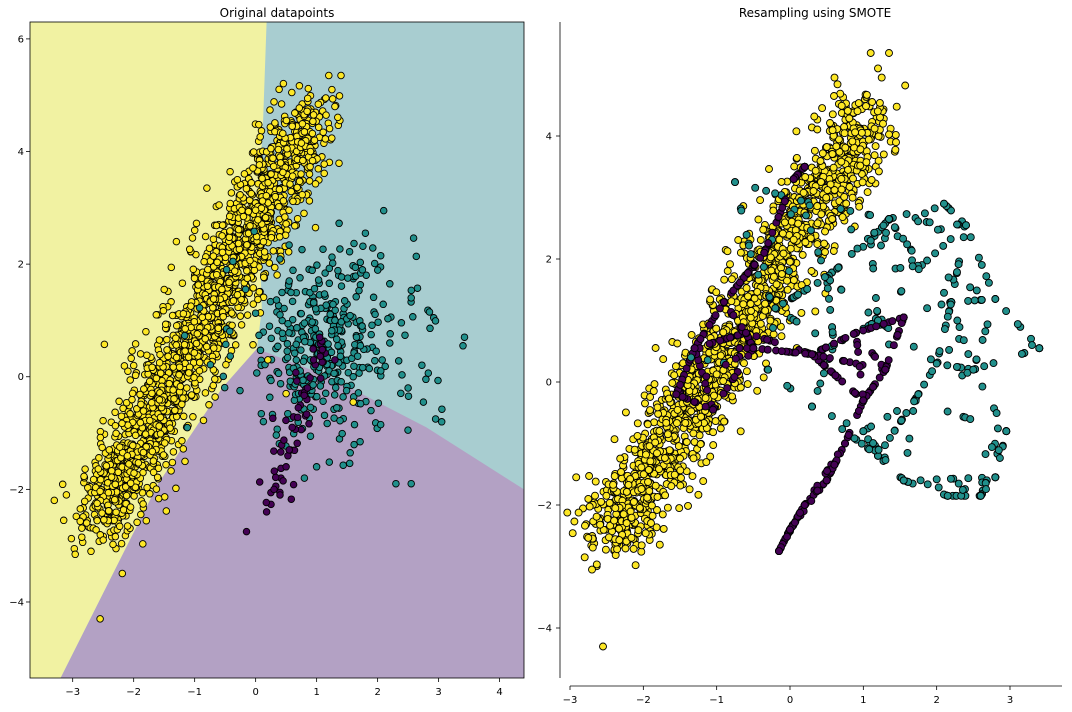 This screenshot has width=1072, height=712. Describe the element at coordinates (643, 700) in the screenshot. I see `right-x-tick-label: −2` at that location.